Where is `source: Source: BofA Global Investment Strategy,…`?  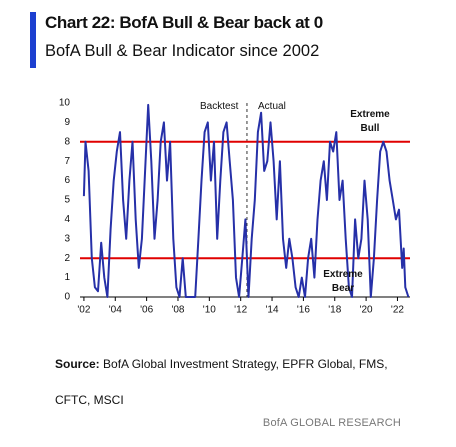 source: Source: BofA Global Investment Strategy,… is located at coordinates (240, 382).